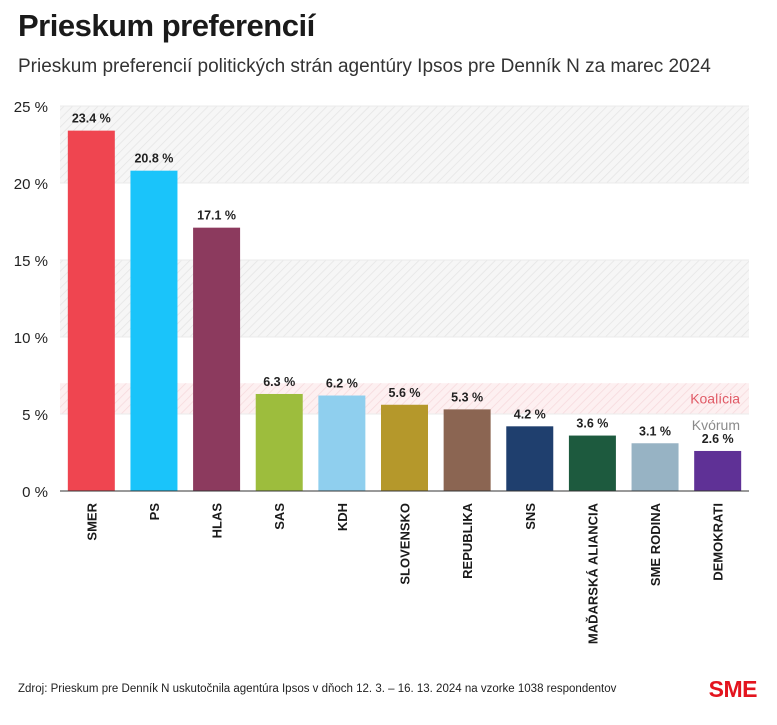 The image size is (777, 725). I want to click on y-tick-label: 15 %, so click(31, 261).